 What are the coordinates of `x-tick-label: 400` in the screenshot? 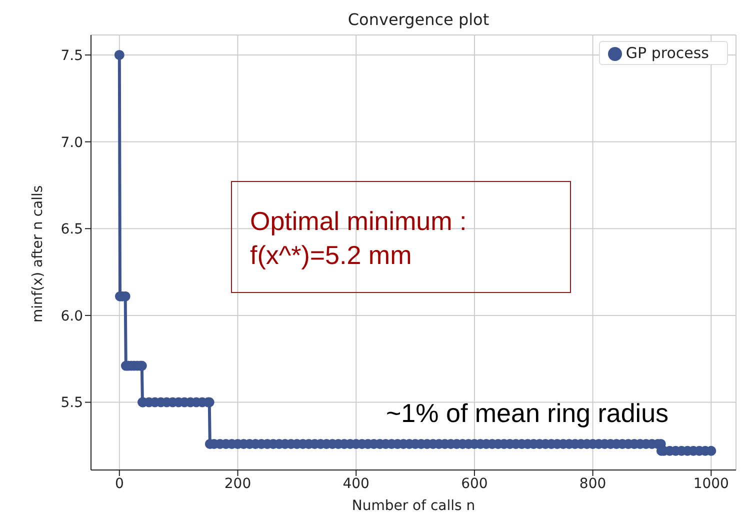 It's located at (356, 484).